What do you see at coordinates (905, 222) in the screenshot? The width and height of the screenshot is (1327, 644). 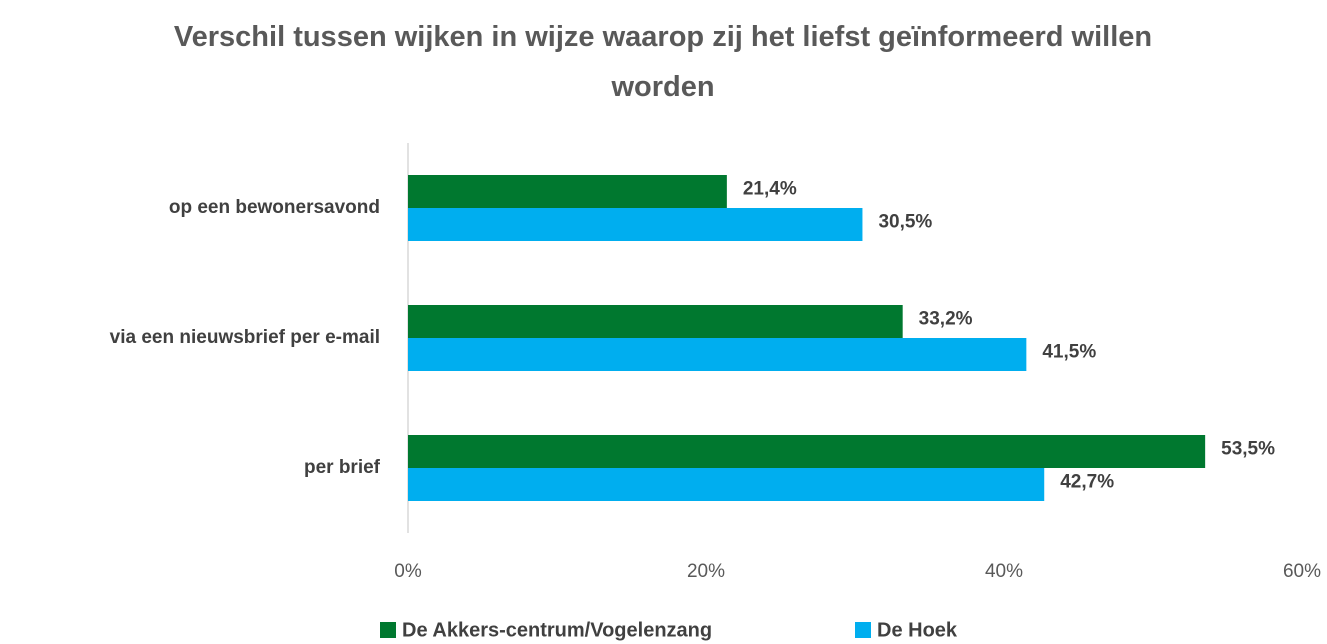 I see `data-label: 30,5%` at bounding box center [905, 222].